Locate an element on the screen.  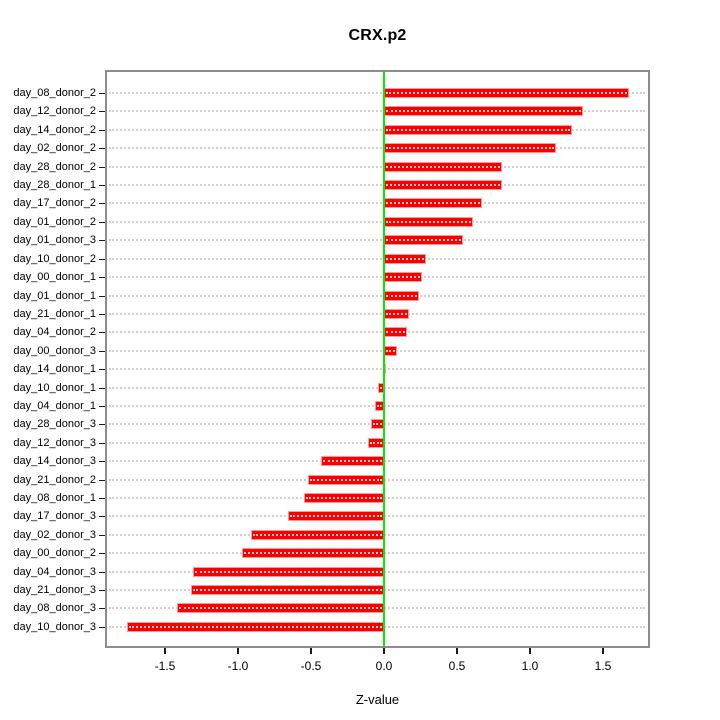
y-axis-label: day_01_donor_3 is located at coordinates (54, 240).